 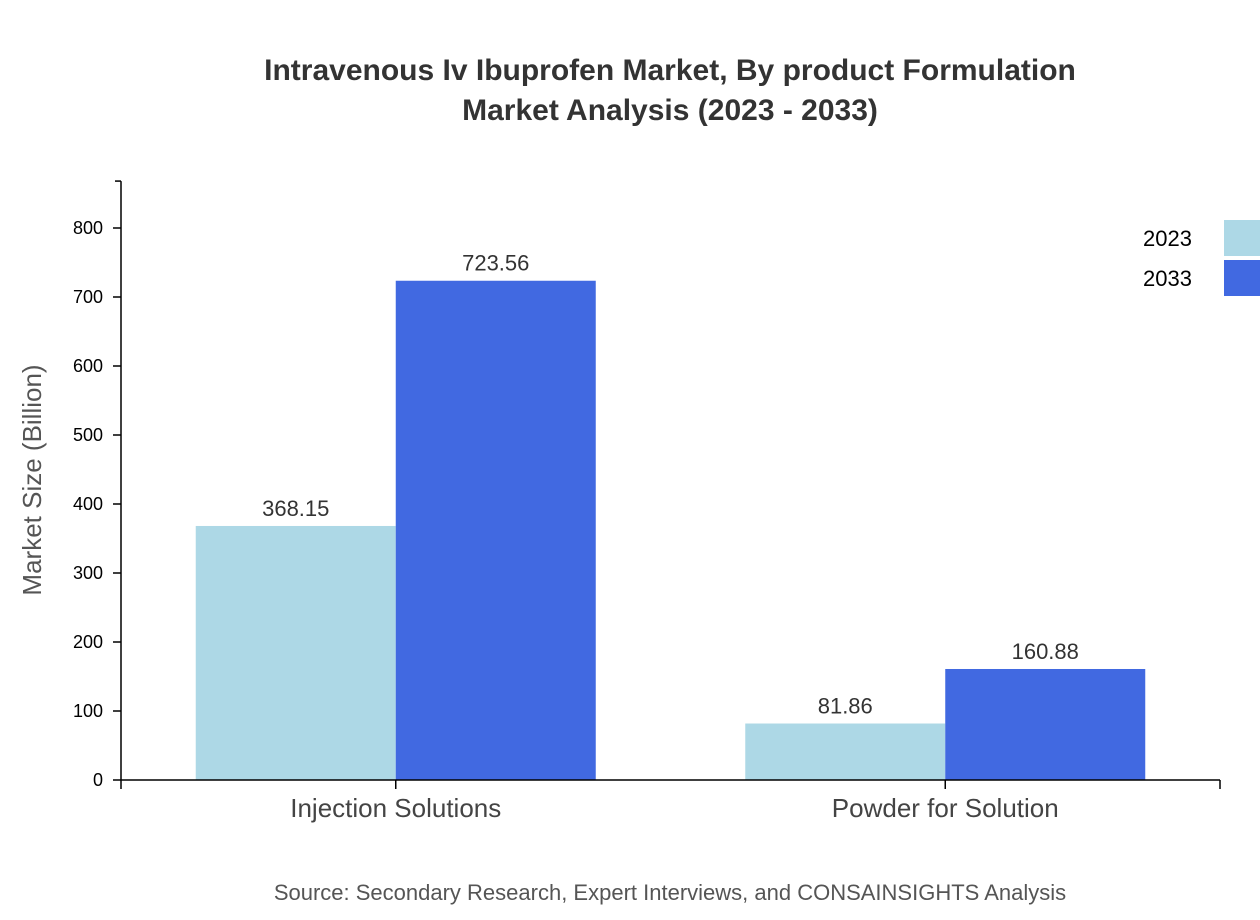 I want to click on y-tick-label: 300, so click(x=88, y=573).